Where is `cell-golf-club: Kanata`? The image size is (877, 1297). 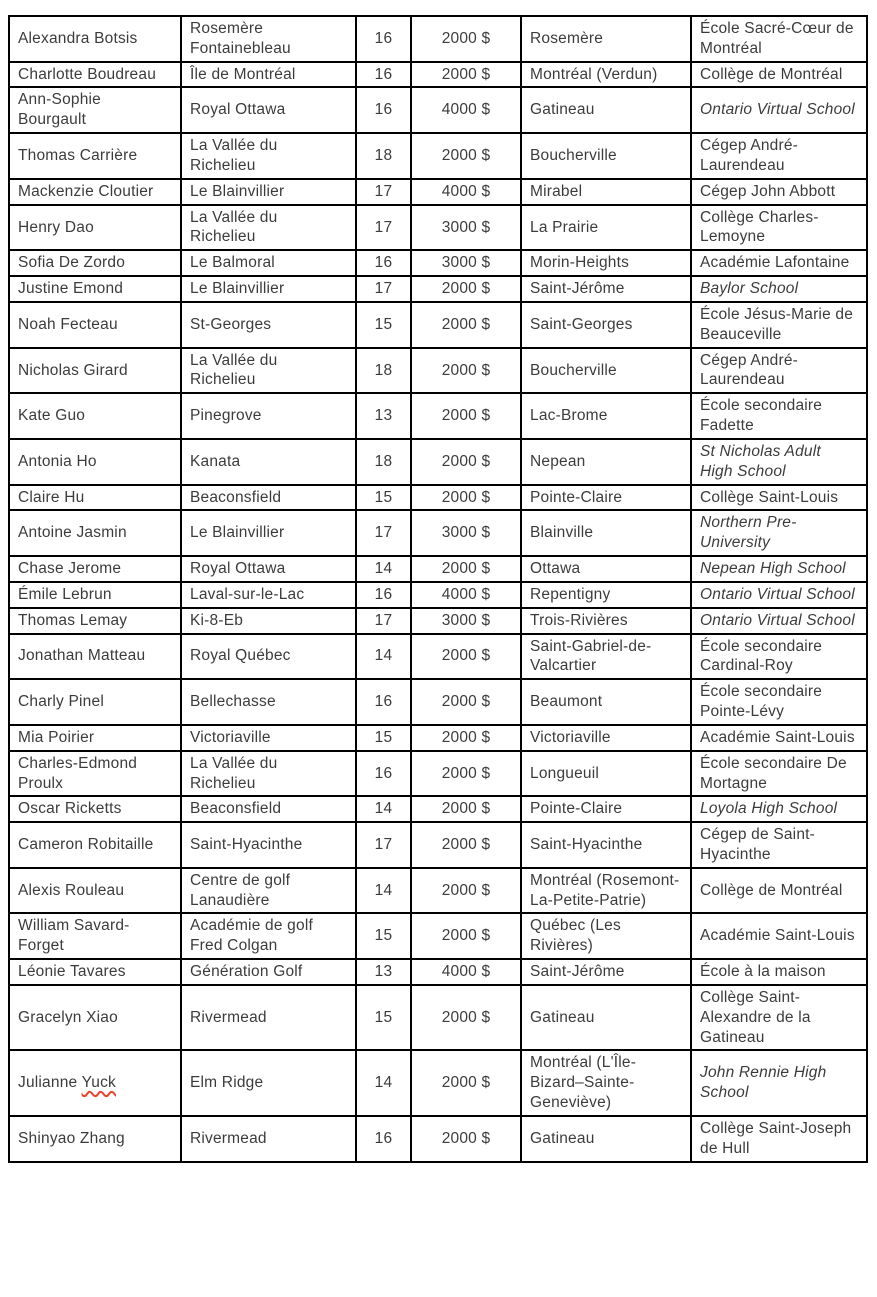
cell-golf-club: Kanata is located at coordinates (268, 461).